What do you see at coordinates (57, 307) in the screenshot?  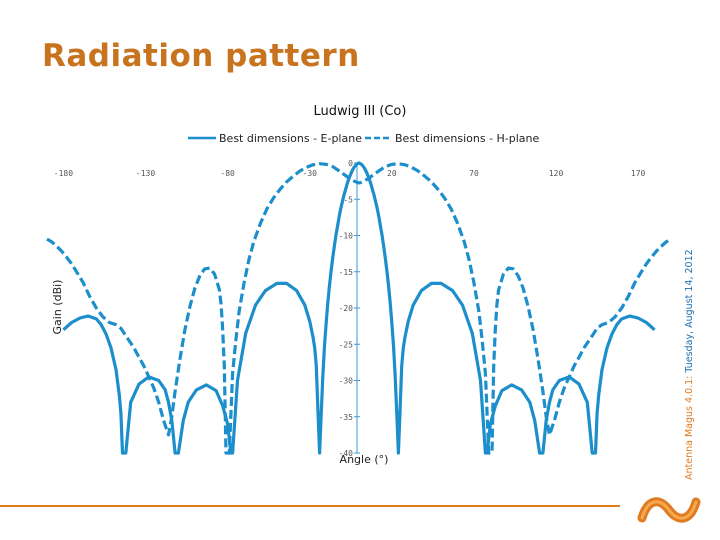 I see `y-axis-label: Gain (dBi)` at bounding box center [57, 307].